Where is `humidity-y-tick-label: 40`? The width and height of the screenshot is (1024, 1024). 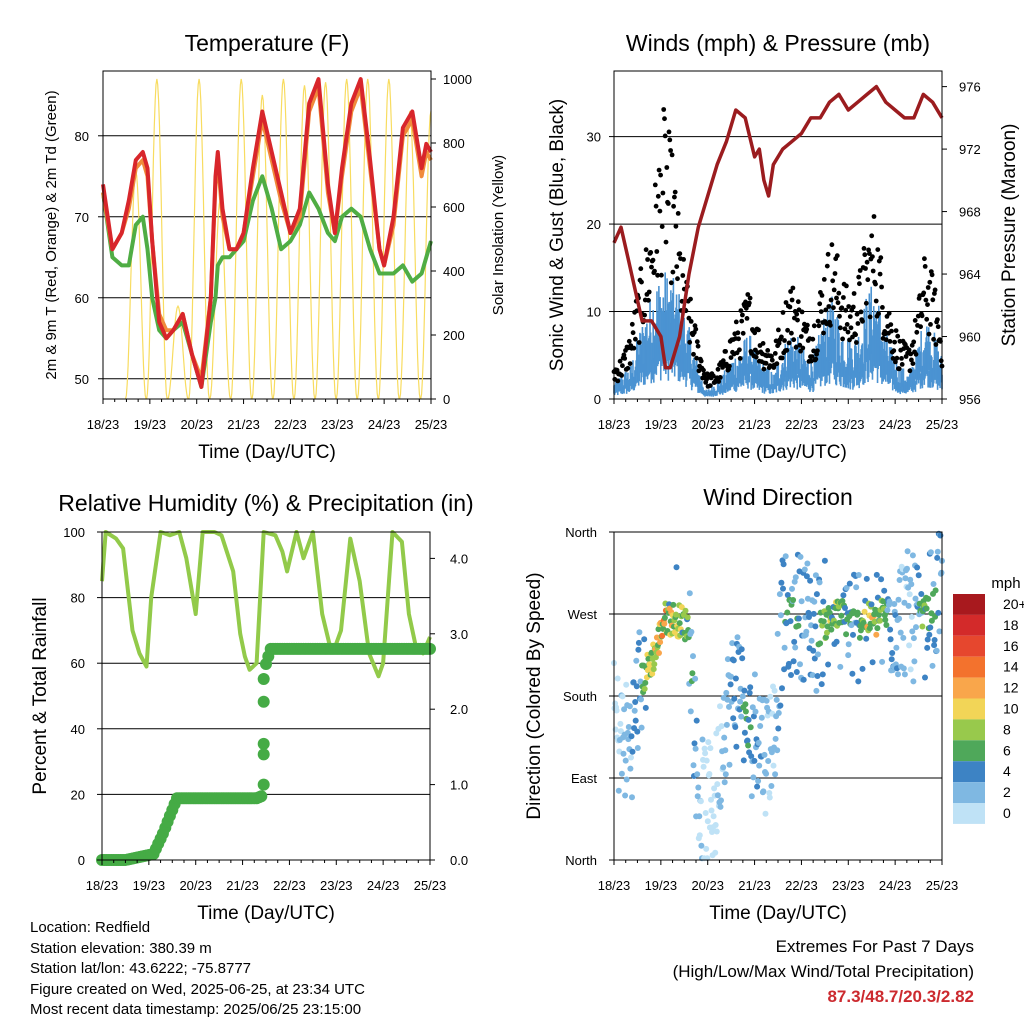 humidity-y-tick-label: 40 is located at coordinates (78, 729).